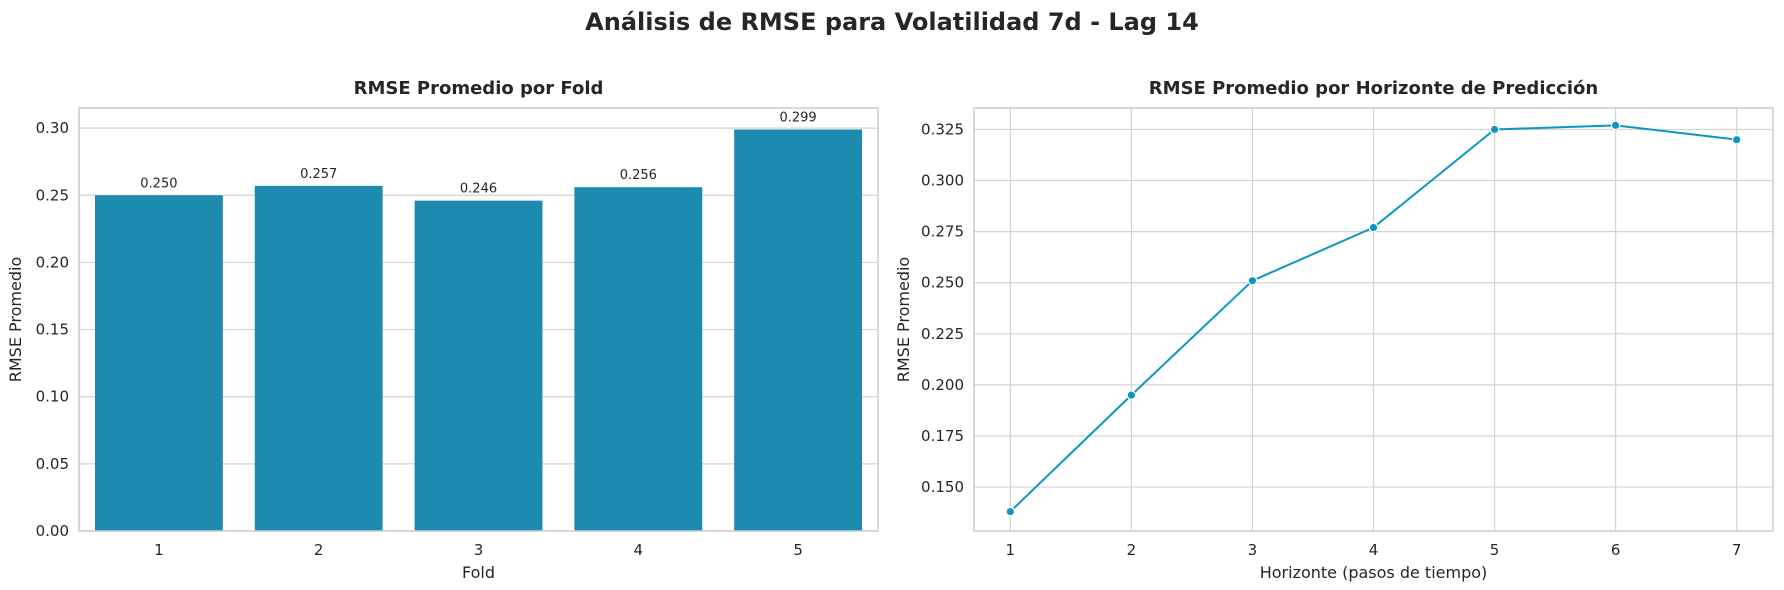 The width and height of the screenshot is (1784, 590). I want to click on x-tick-label: 5, so click(798, 550).